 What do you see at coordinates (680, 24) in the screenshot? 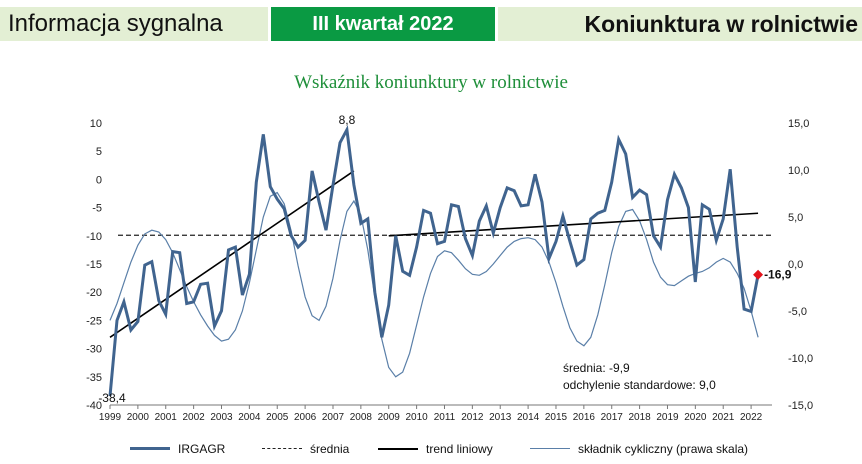
I see `header-right-title: Koniunktura w rolnictwie` at bounding box center [680, 24].